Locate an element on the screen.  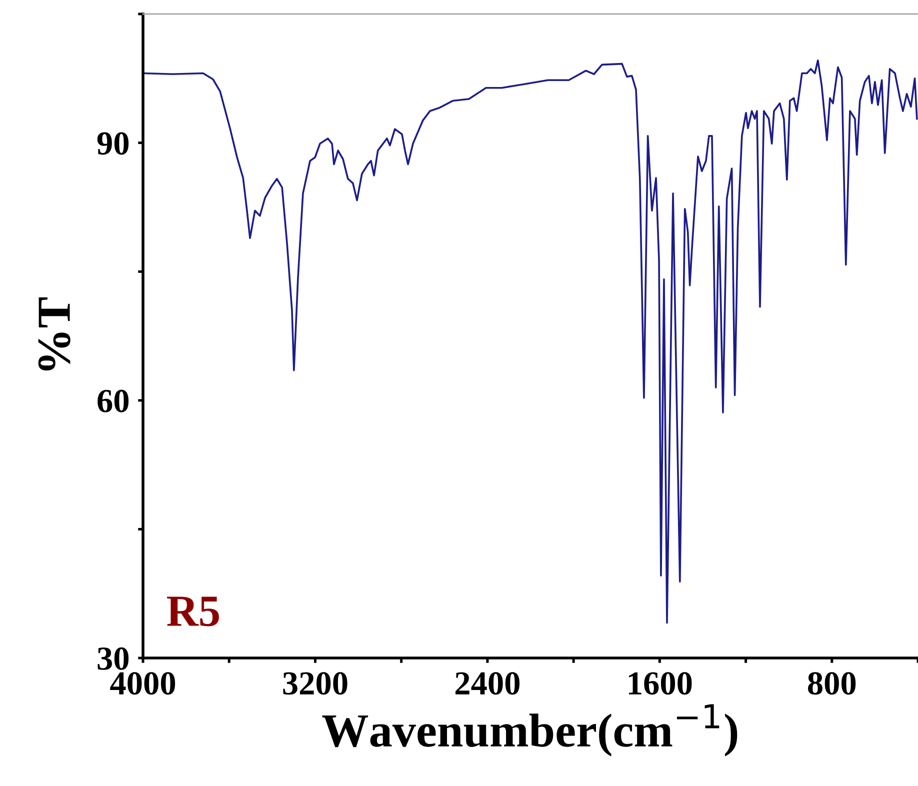
x-tick-label: 3200 is located at coordinates (315, 683).